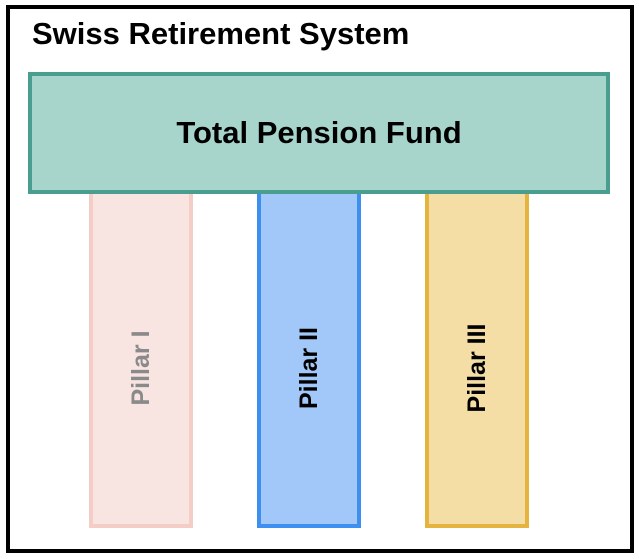 The image size is (639, 559). What do you see at coordinates (309, 367) in the screenshot?
I see `pillar-2-label: Pillar II` at bounding box center [309, 367].